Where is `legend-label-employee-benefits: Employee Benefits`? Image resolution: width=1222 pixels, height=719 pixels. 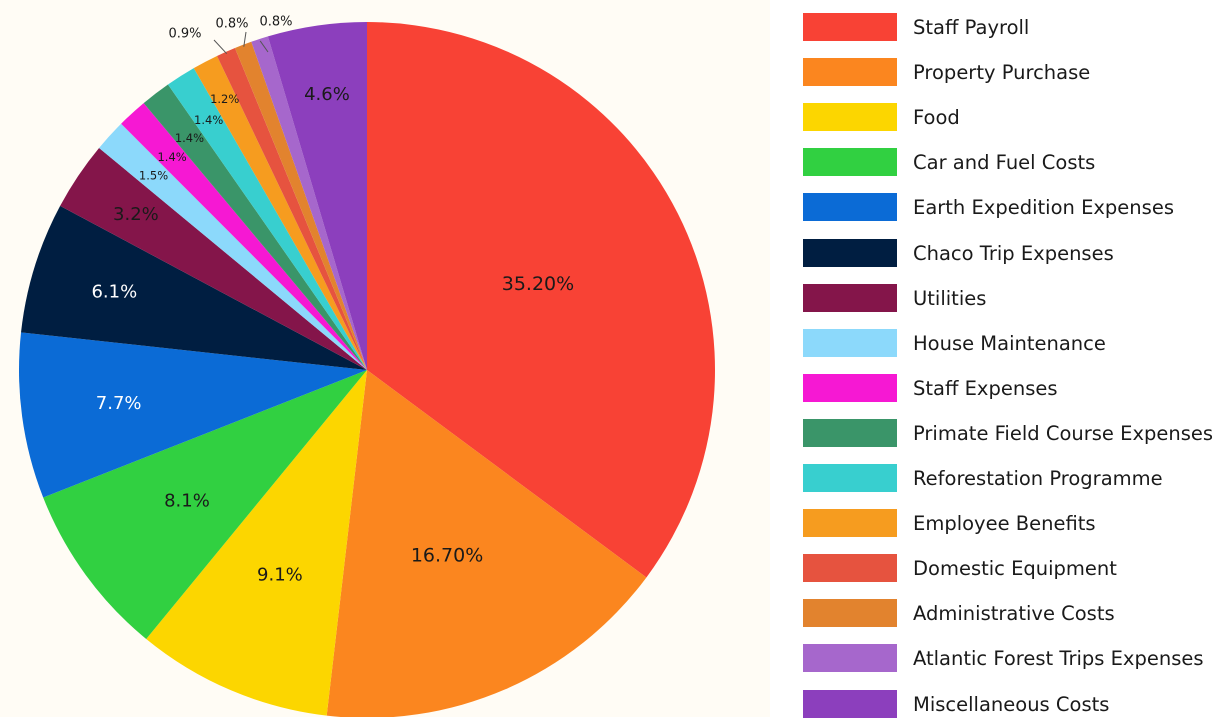 legend-label-employee-benefits: Employee Benefits is located at coordinates (1004, 524).